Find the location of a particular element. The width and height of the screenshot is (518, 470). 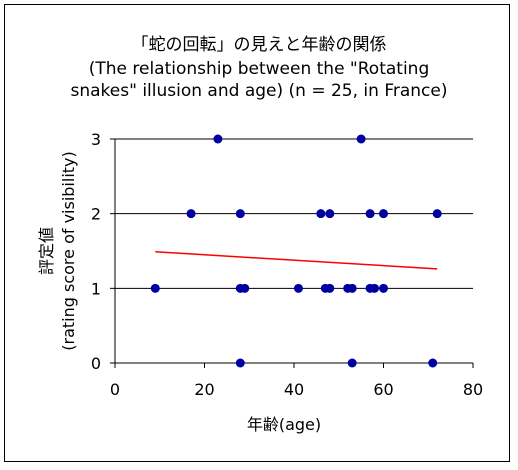

chart-title: 「蛇の回転」の見えと年齢の関係 is located at coordinates (259, 45).